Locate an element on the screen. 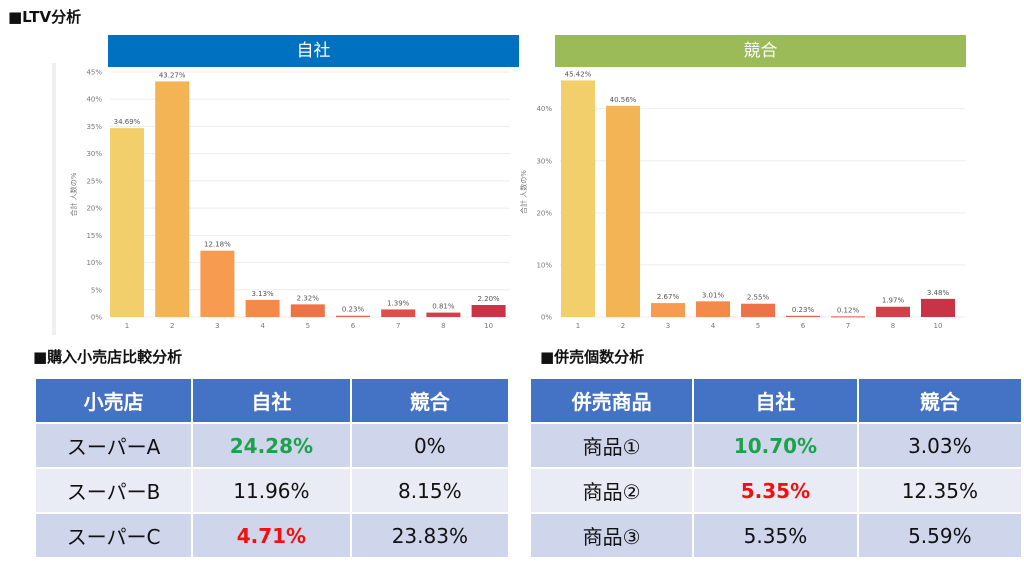 The width and height of the screenshot is (1024, 561). table-row: スーパーB 11.96% 8.15% is located at coordinates (272, 490).